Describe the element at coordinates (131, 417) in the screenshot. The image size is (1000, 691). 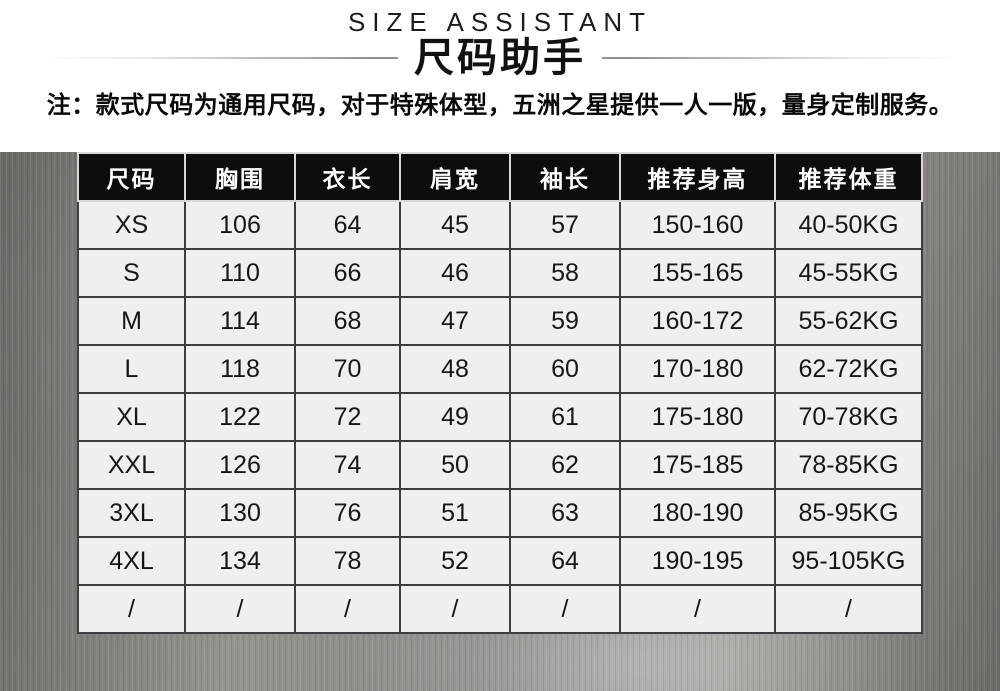
I see `size-label-cell: XL` at that location.